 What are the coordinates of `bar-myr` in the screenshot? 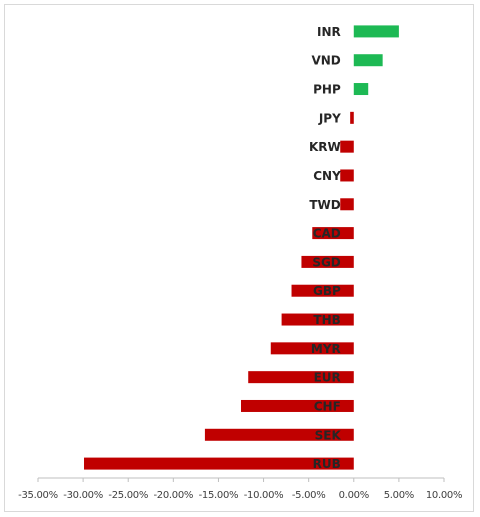 It's located at (312, 348).